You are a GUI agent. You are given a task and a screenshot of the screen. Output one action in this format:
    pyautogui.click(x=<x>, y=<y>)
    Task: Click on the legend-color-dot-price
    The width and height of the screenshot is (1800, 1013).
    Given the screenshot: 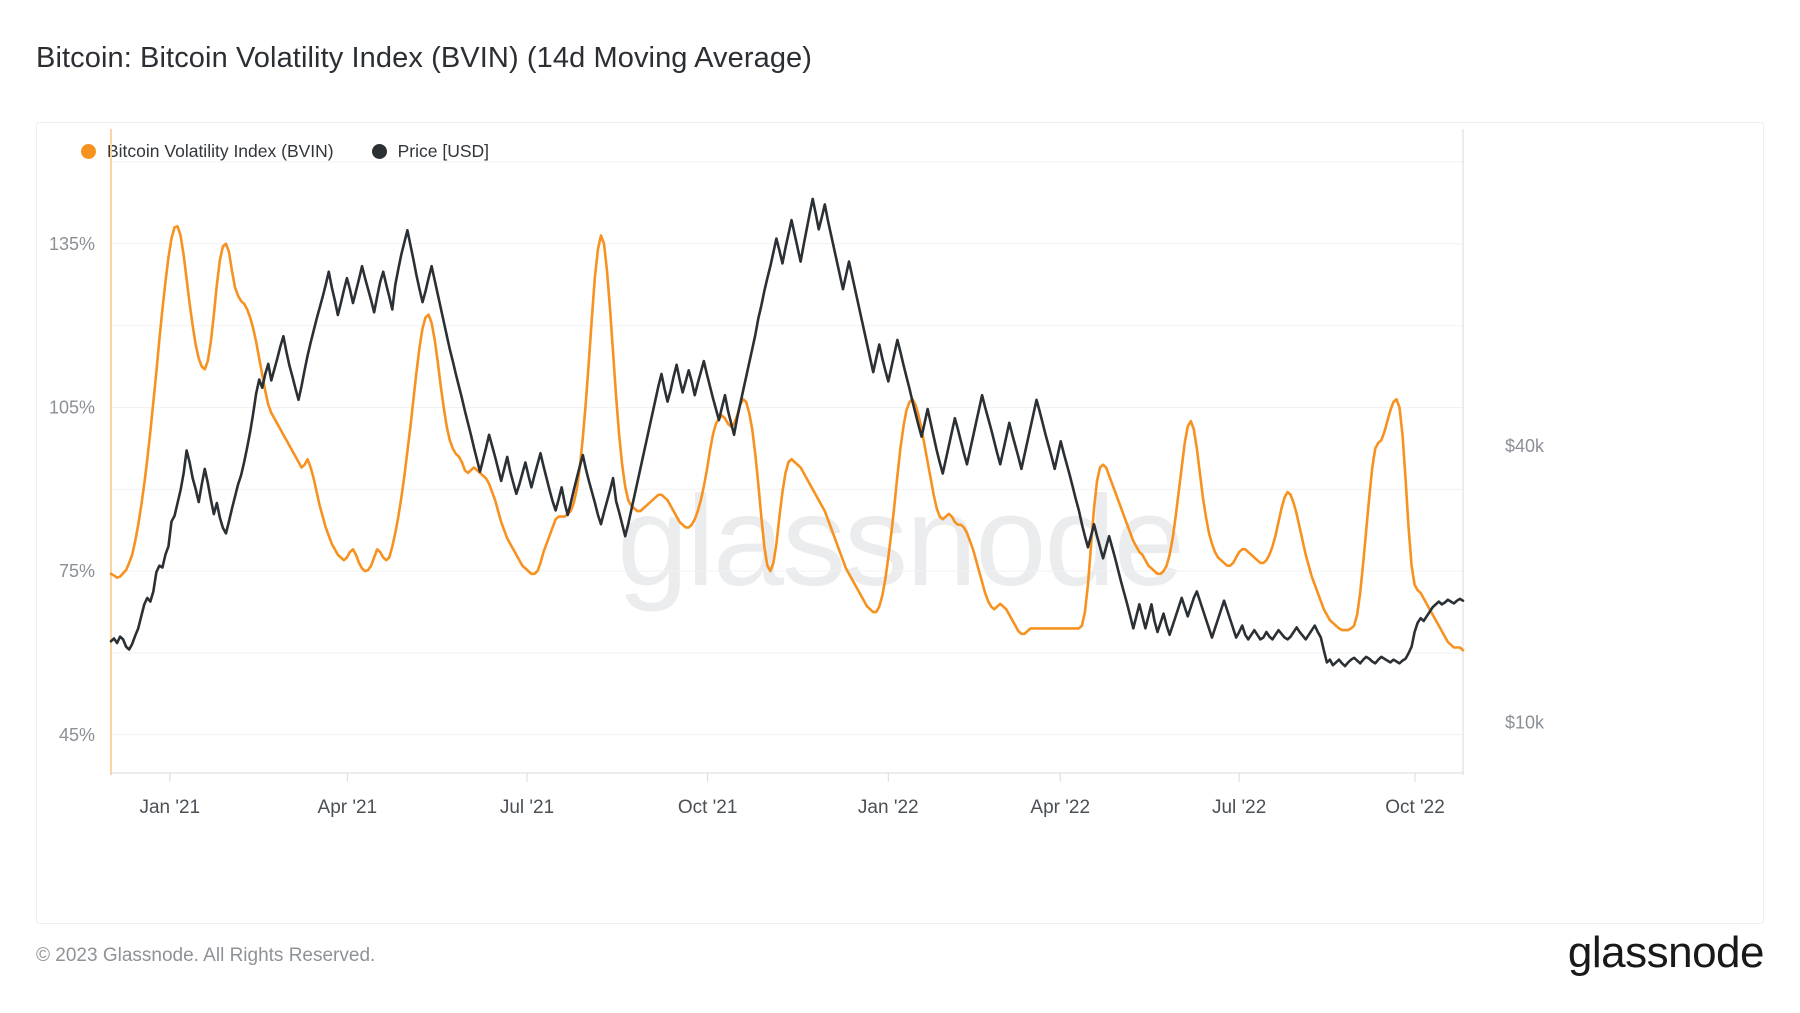 What is the action you would take?
    pyautogui.click(x=379, y=151)
    